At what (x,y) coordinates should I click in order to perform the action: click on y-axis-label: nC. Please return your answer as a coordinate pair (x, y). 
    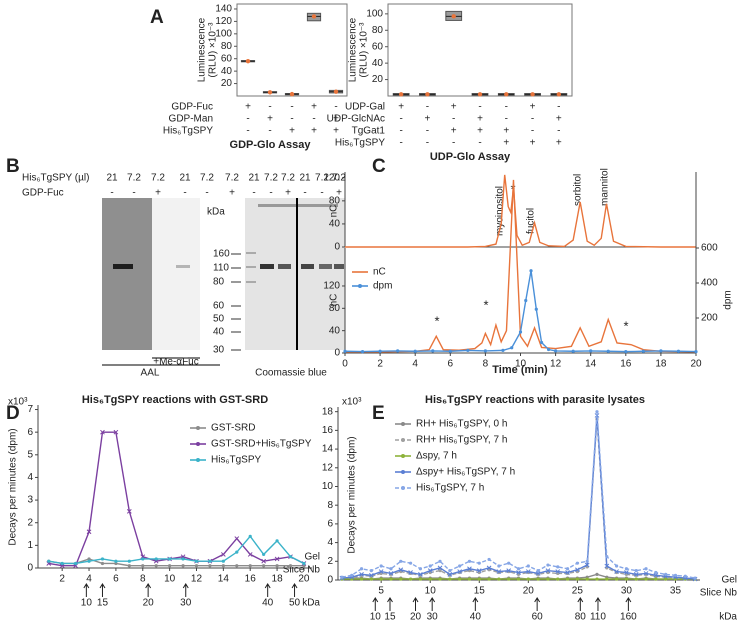
    Looking at the image, I should click on (334, 300).